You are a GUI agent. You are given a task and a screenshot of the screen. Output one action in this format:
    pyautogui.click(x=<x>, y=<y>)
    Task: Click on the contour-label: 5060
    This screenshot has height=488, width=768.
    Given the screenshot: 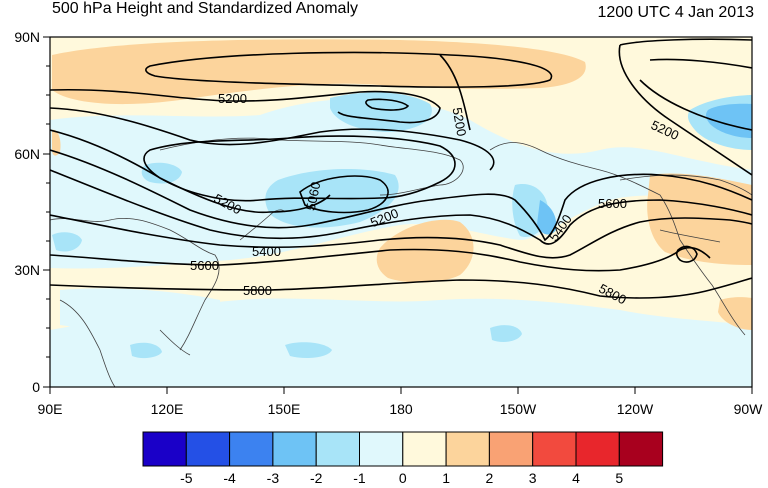 What is the action you would take?
    pyautogui.click(x=313, y=195)
    